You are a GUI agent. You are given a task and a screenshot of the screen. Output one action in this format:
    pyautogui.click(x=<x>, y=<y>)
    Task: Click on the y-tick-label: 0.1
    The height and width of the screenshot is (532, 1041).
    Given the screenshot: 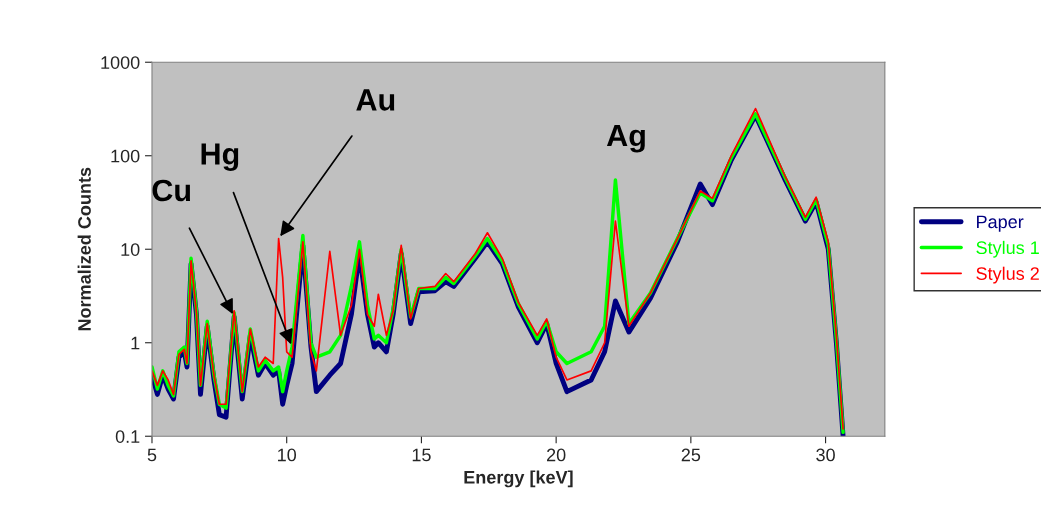 What is the action you would take?
    pyautogui.click(x=127, y=436)
    